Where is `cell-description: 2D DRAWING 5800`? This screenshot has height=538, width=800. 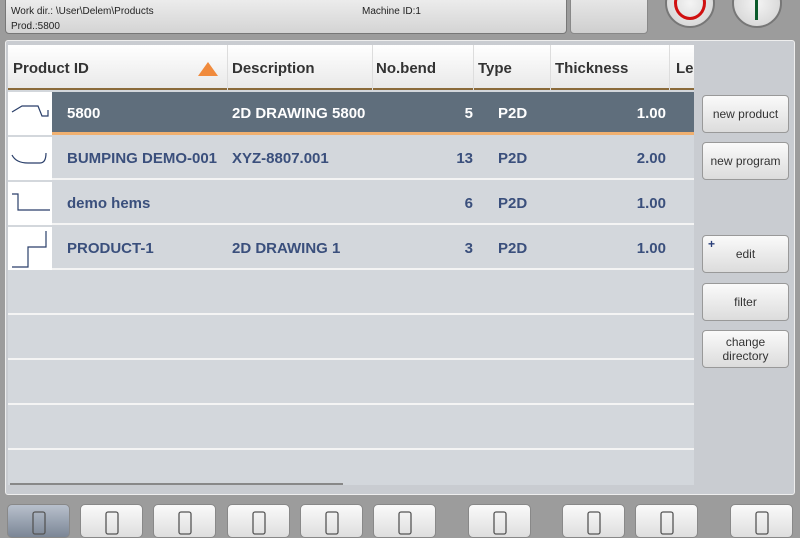 cell-description: 2D DRAWING 5800 is located at coordinates (299, 113).